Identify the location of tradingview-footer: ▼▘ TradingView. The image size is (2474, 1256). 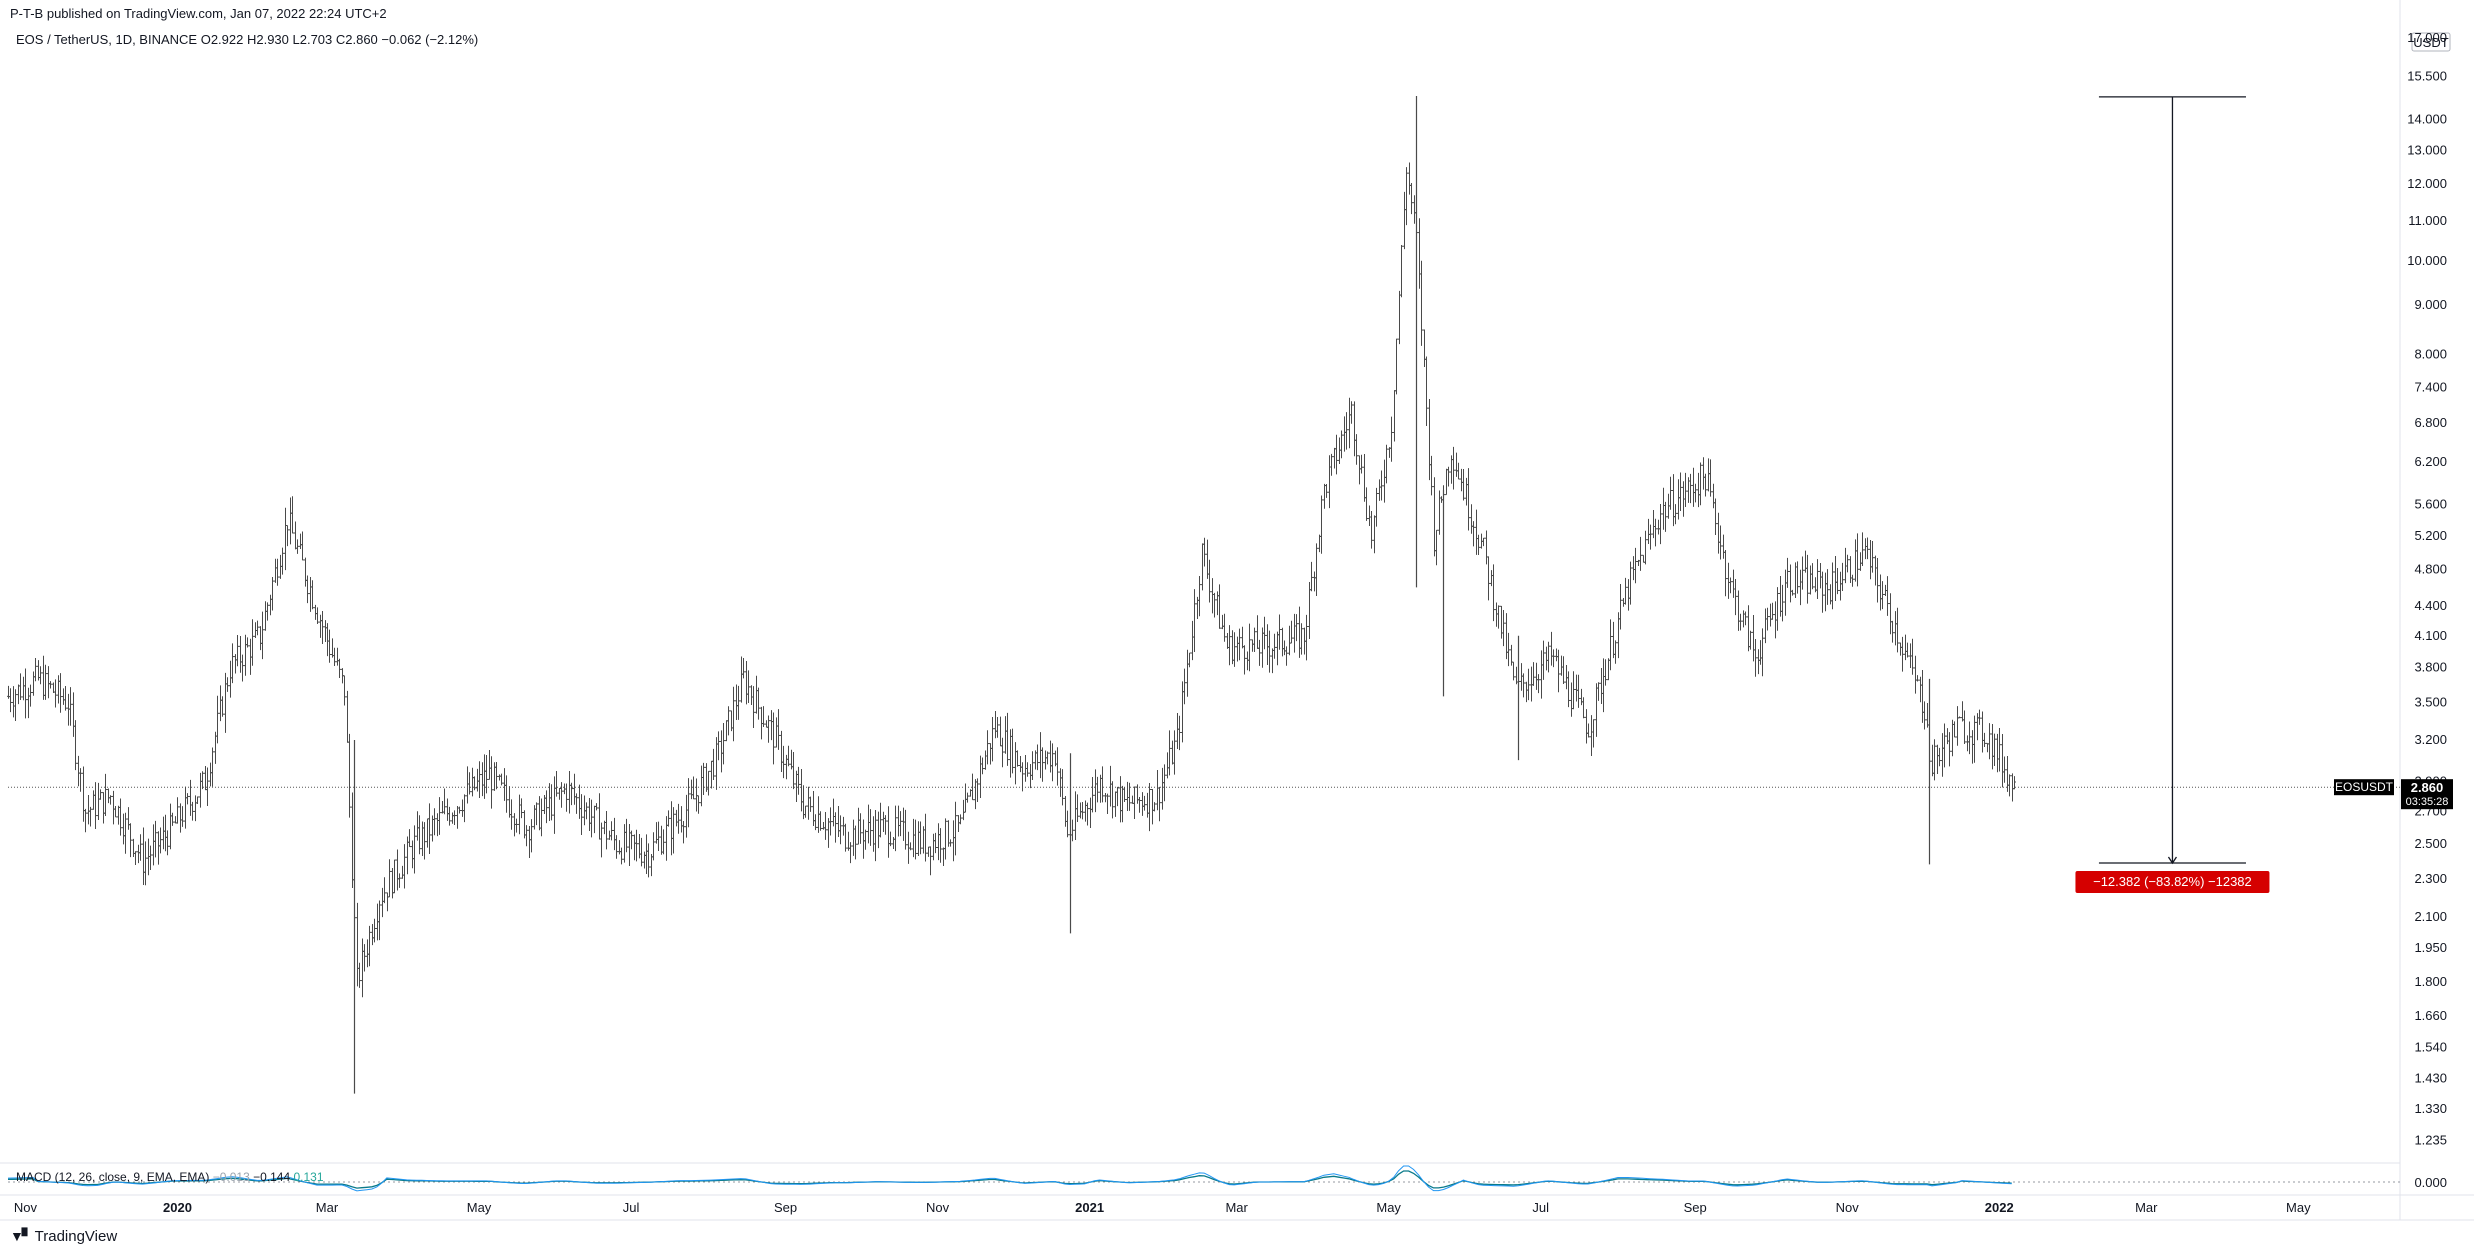
(63, 1236).